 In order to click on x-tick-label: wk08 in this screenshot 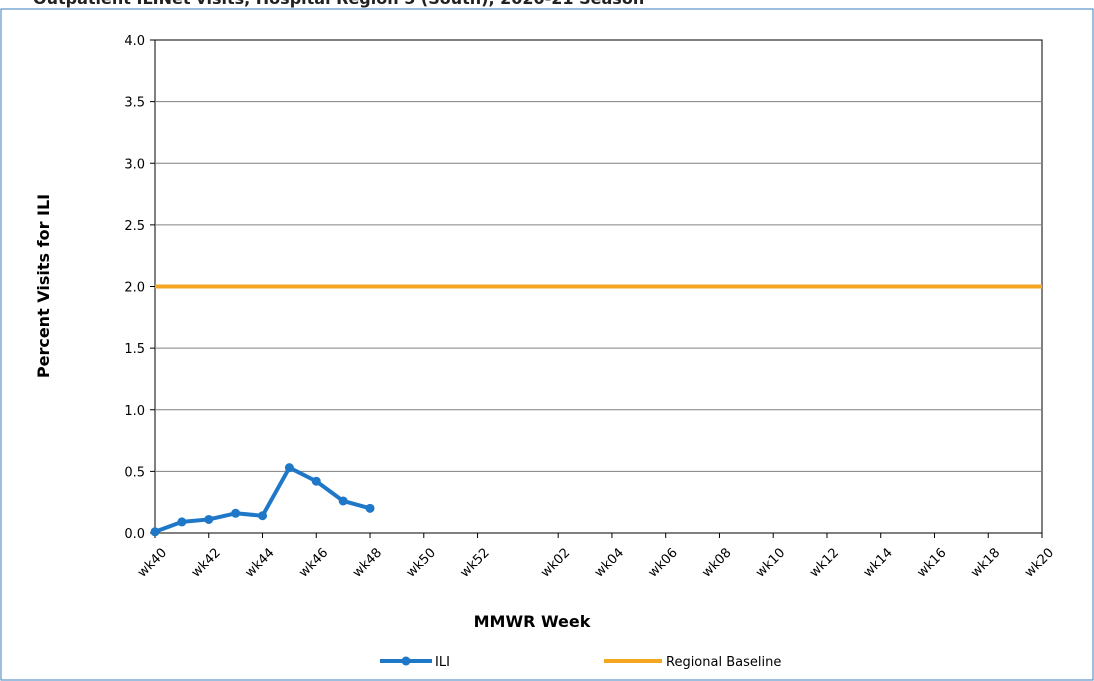, I will do `click(716, 562)`.